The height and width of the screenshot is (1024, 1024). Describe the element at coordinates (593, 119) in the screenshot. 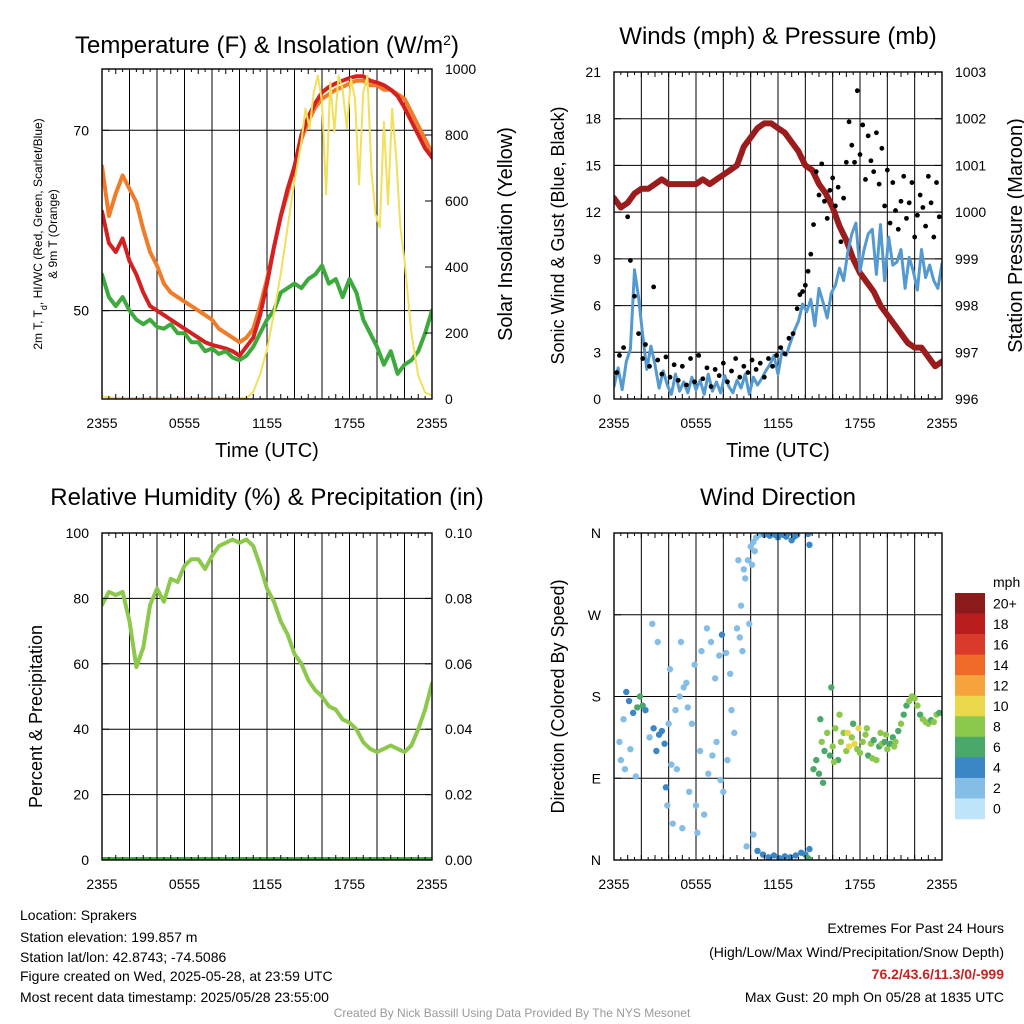

I see `y-tick-label: 18` at that location.